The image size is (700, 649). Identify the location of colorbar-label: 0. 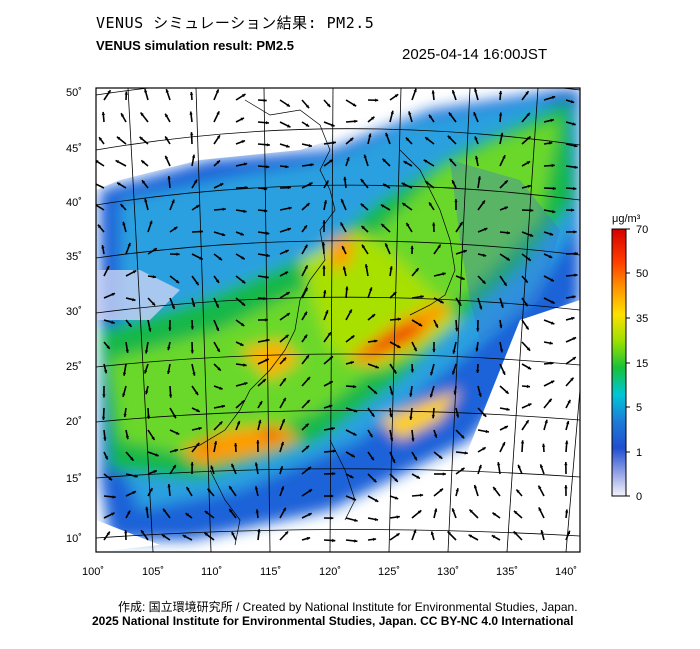
(639, 497).